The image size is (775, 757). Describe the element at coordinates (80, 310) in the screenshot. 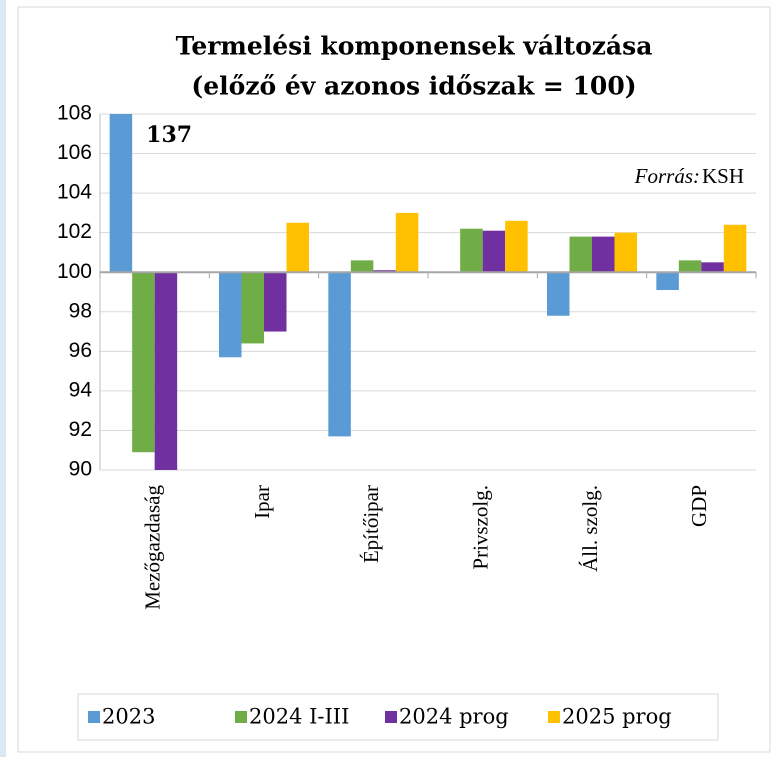

I see `y-tick-label: 98` at that location.